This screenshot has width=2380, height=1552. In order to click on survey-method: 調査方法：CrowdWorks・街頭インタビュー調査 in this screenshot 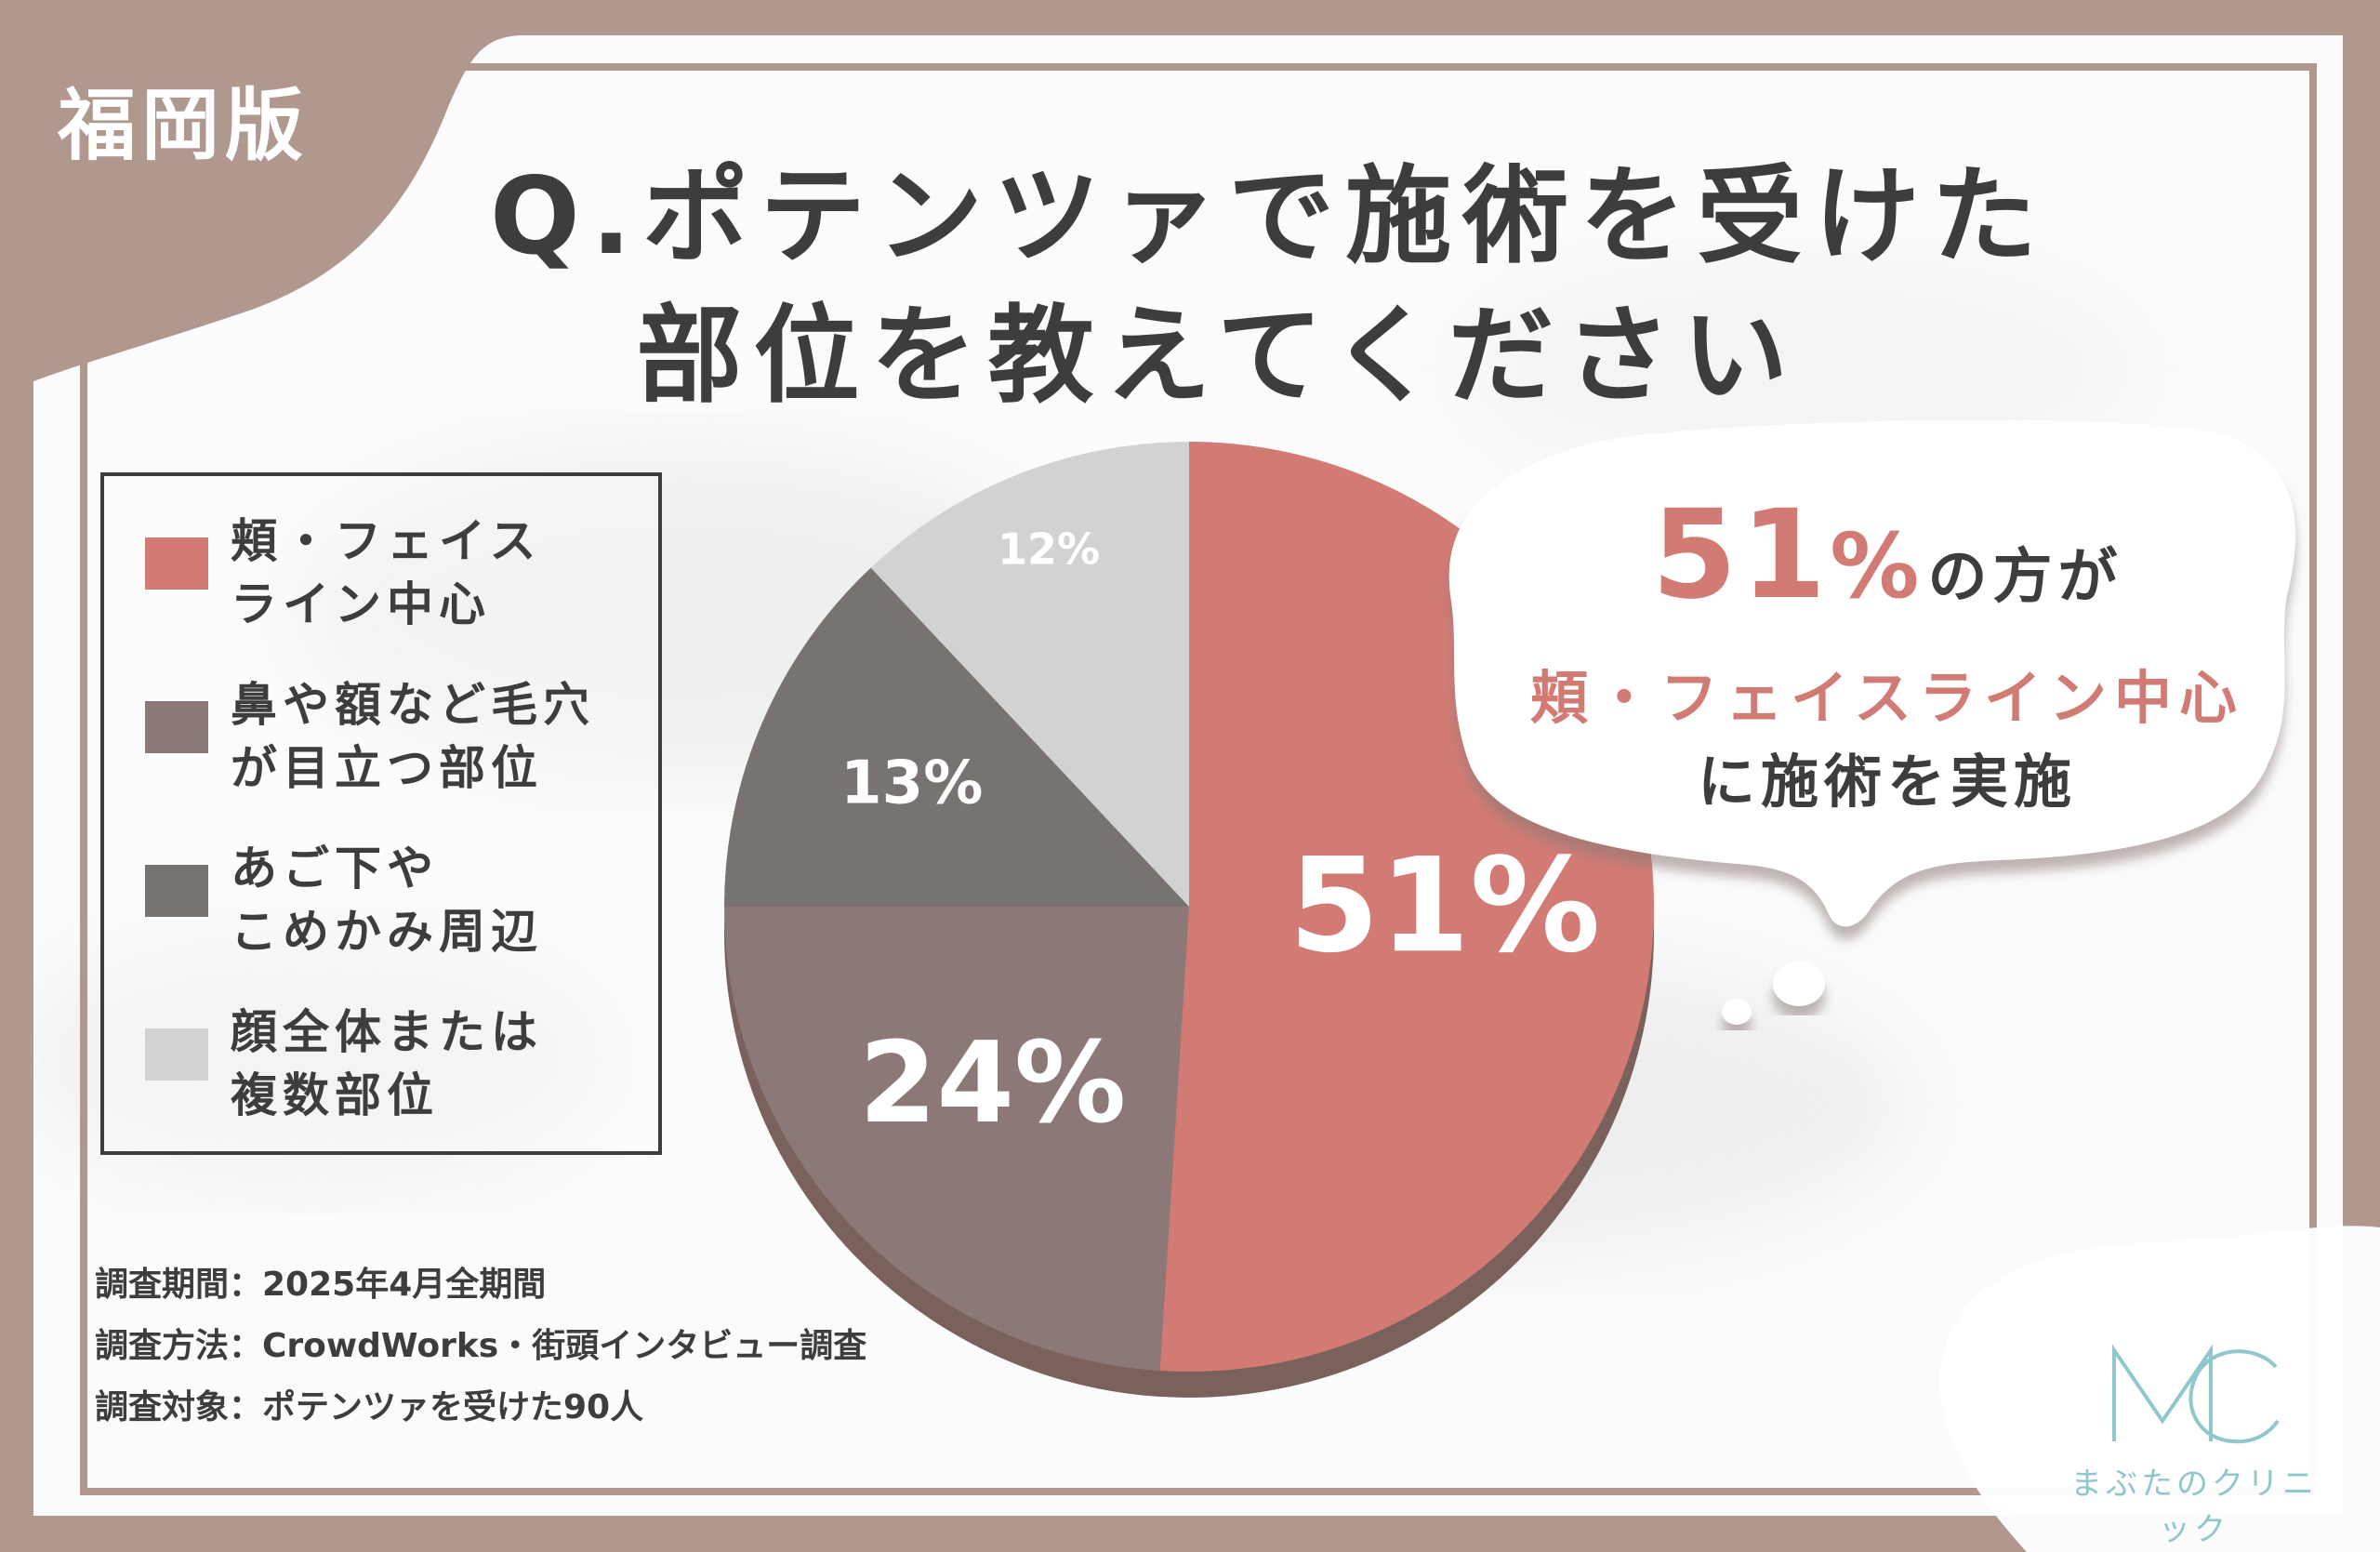, I will do `click(481, 1346)`.